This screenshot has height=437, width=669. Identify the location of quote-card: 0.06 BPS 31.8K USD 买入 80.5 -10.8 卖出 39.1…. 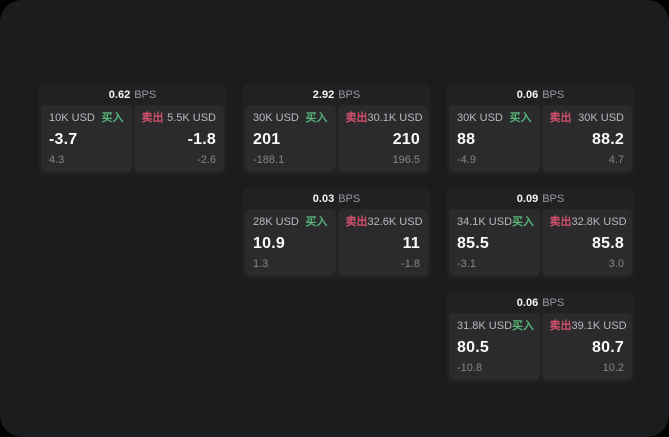
(540, 337).